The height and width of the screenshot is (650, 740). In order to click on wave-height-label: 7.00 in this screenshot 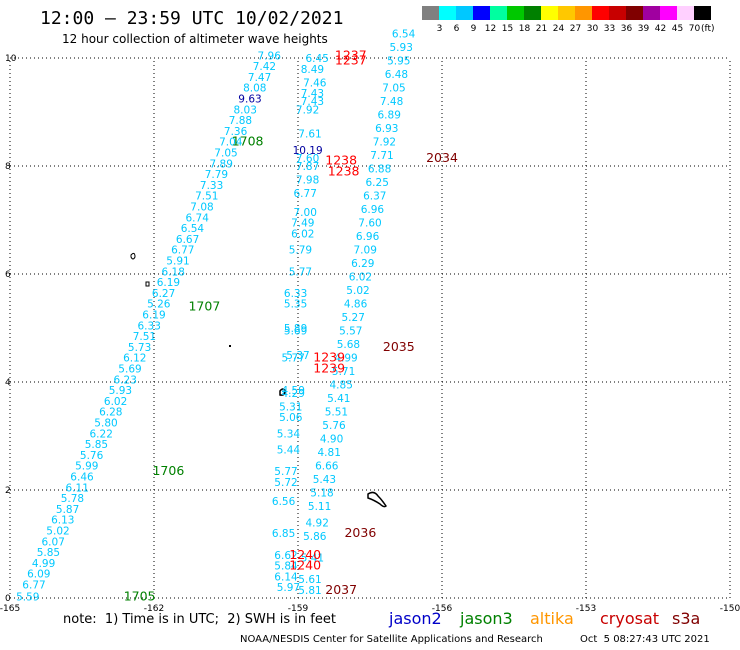, I will do `click(305, 213)`.